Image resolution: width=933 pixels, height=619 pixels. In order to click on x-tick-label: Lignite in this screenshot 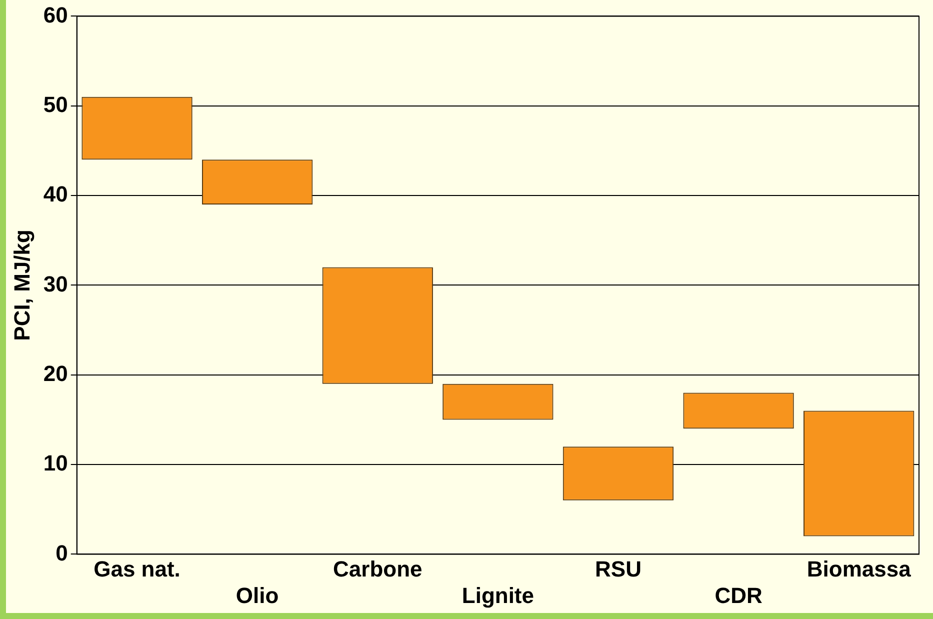, I will do `click(498, 595)`.